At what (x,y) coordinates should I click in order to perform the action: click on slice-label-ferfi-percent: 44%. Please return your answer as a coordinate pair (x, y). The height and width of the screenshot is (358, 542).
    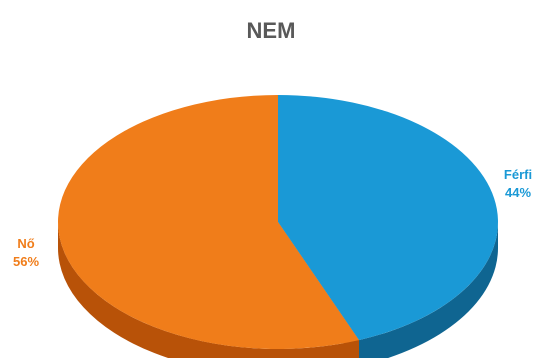
    Looking at the image, I should click on (518, 192).